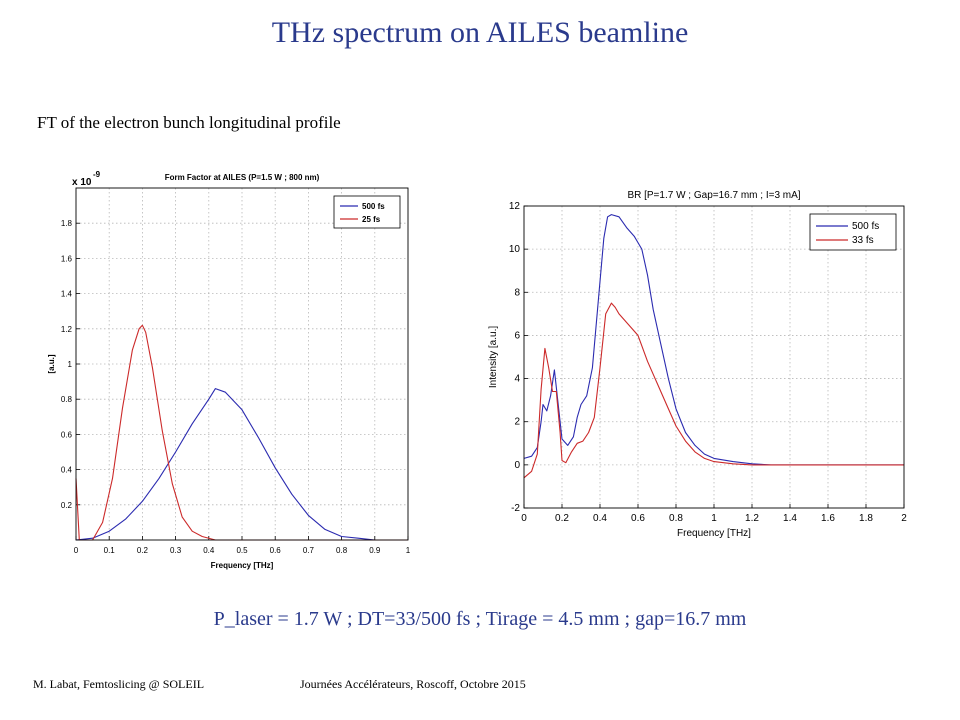 The image size is (960, 720). What do you see at coordinates (67, 399) in the screenshot?
I see `y-tick-label: 0.8` at bounding box center [67, 399].